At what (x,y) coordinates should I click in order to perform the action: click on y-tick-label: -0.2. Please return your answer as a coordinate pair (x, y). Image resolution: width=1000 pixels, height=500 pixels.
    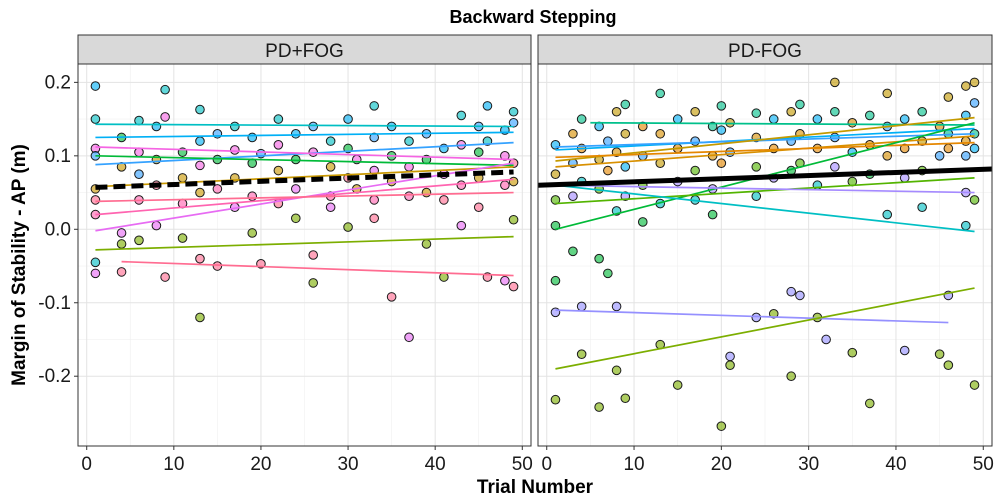
    Looking at the image, I should click on (54, 376).